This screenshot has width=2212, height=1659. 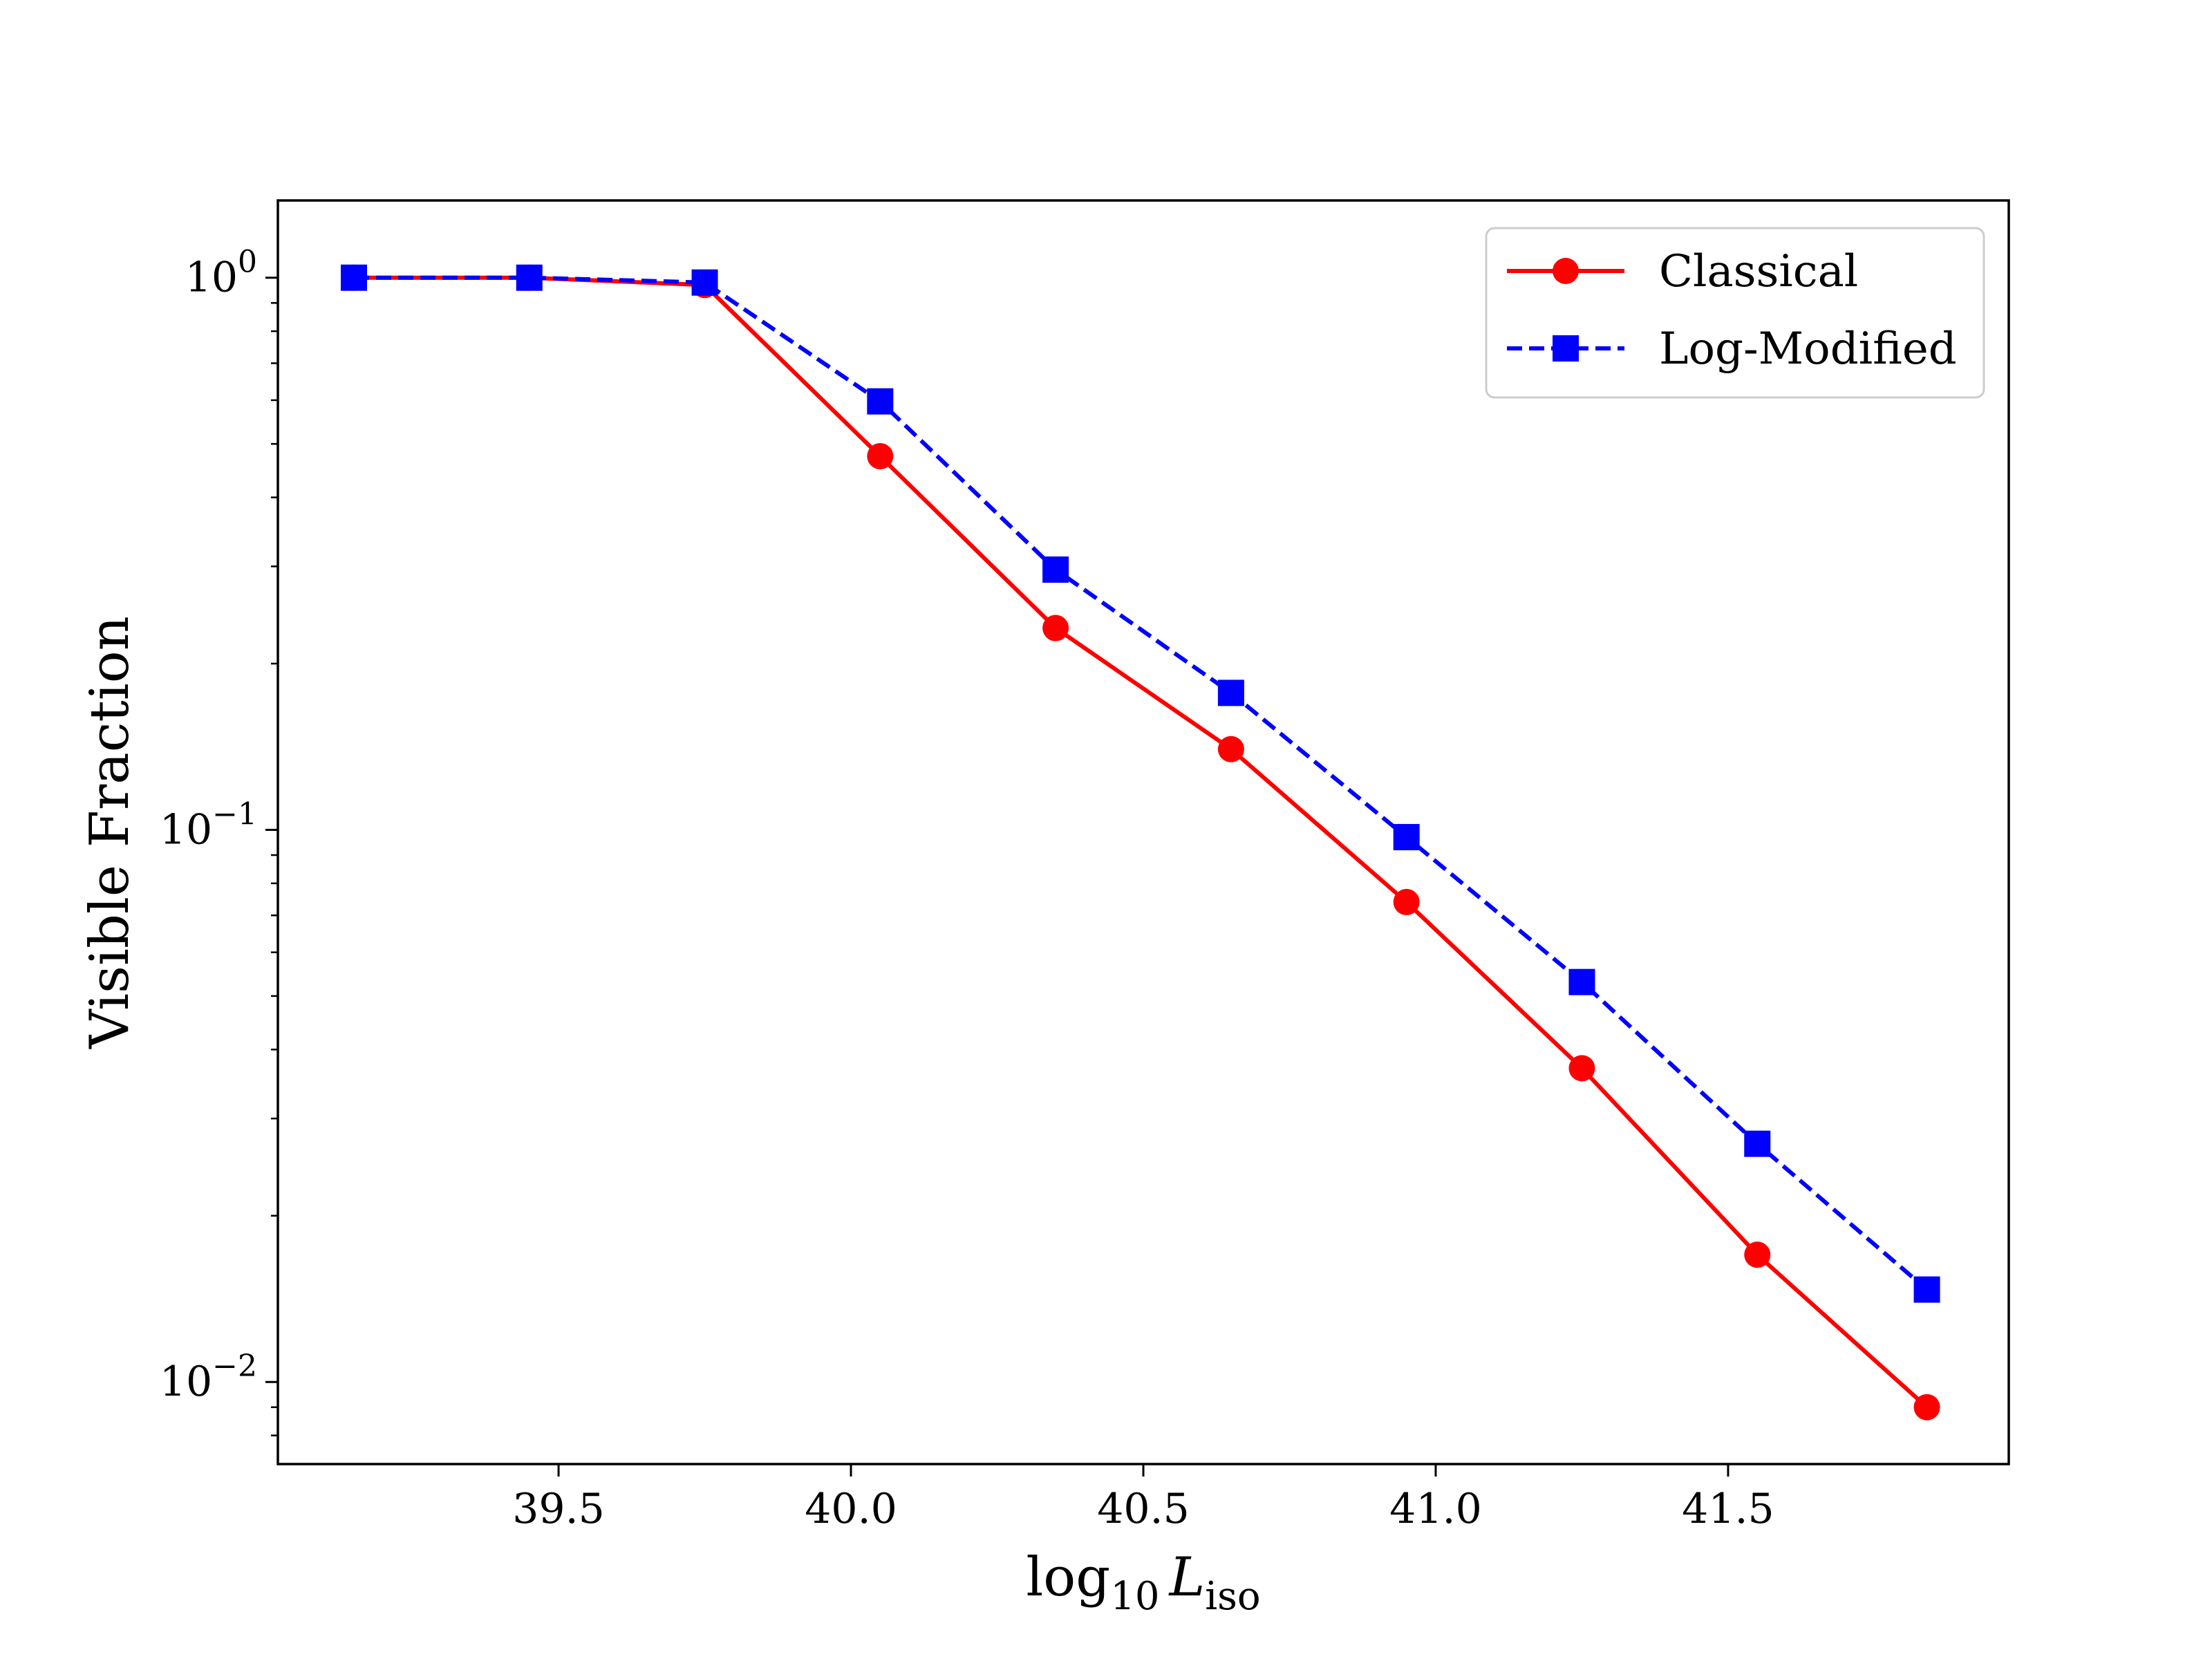 I want to click on x-label-sub-iso: iso, so click(x=1232, y=1596).